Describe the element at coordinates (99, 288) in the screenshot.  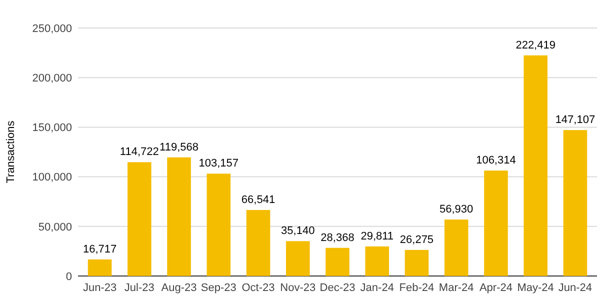
I see `x-tick-label: Jun-23` at that location.